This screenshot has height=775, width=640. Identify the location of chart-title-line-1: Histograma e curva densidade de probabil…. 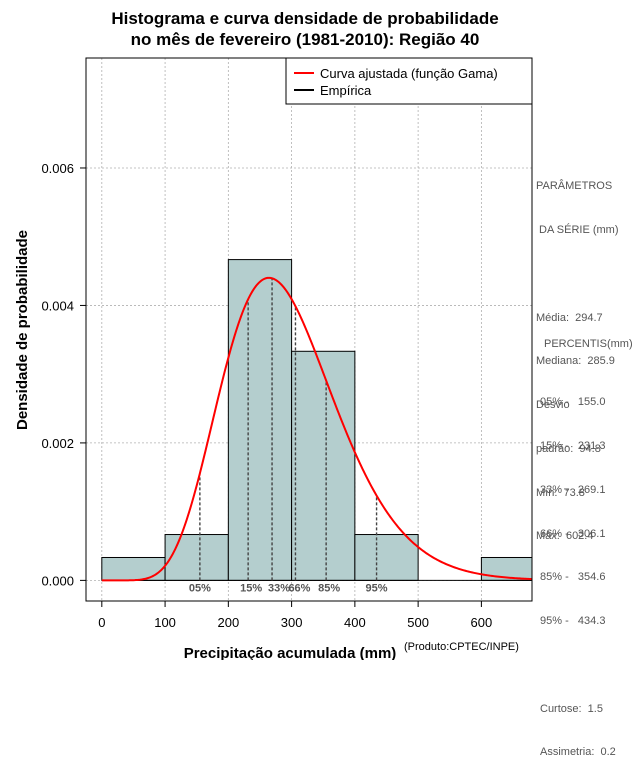
(305, 18).